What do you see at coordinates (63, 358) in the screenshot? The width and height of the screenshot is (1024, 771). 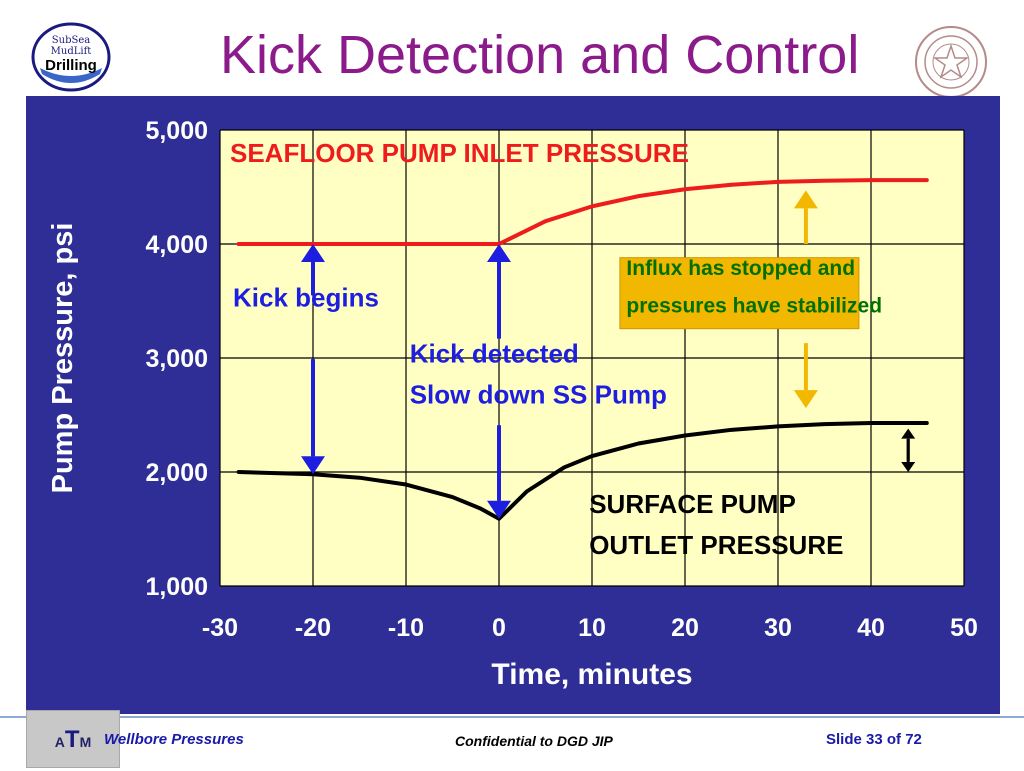 I see `y-axis-label: Pump Pressure, psi` at bounding box center [63, 358].